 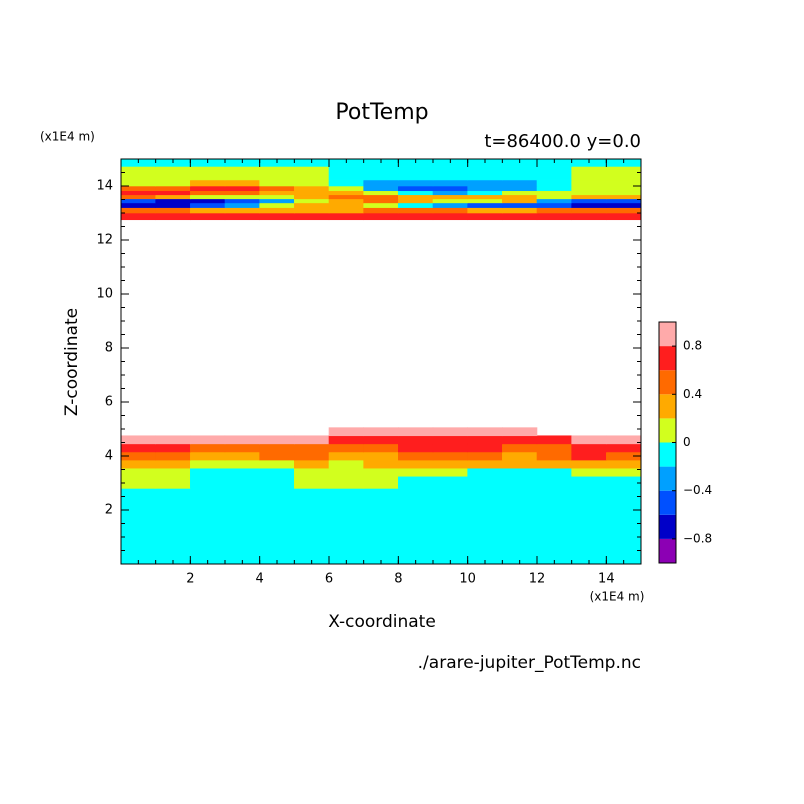 What do you see at coordinates (467, 579) in the screenshot?
I see `x-tick-label: 10` at bounding box center [467, 579].